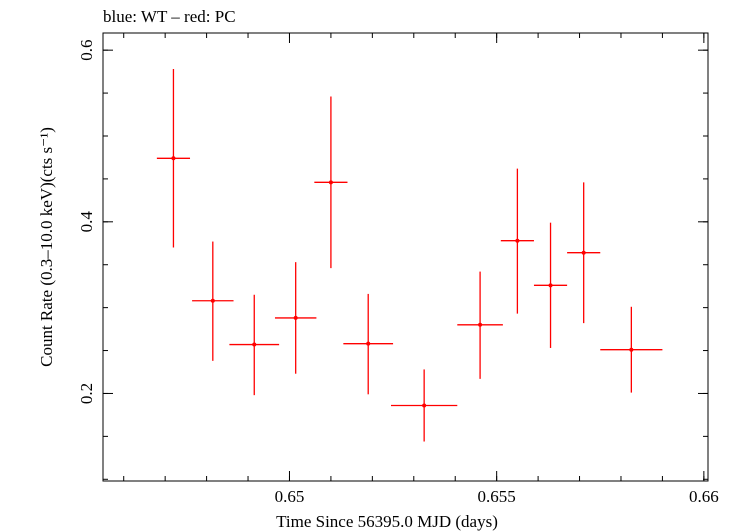 This screenshot has height=532, width=731. I want to click on y-tick-label: 0.2, so click(86, 393).